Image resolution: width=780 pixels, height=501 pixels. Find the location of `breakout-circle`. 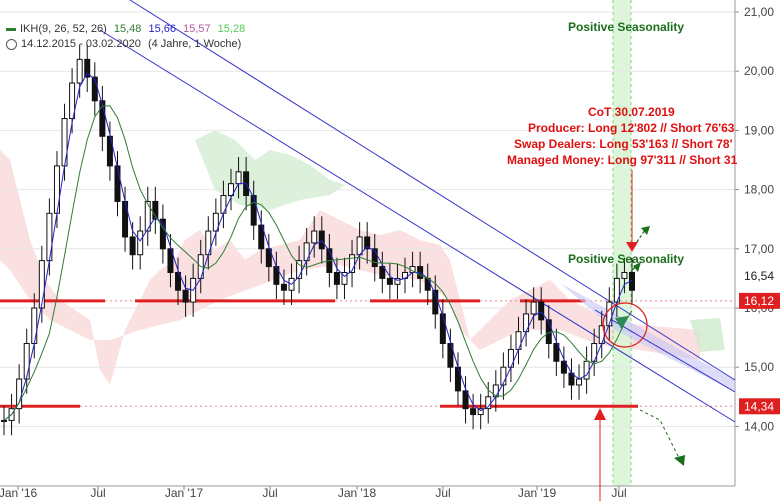

breakout-circle is located at coordinates (625, 325).